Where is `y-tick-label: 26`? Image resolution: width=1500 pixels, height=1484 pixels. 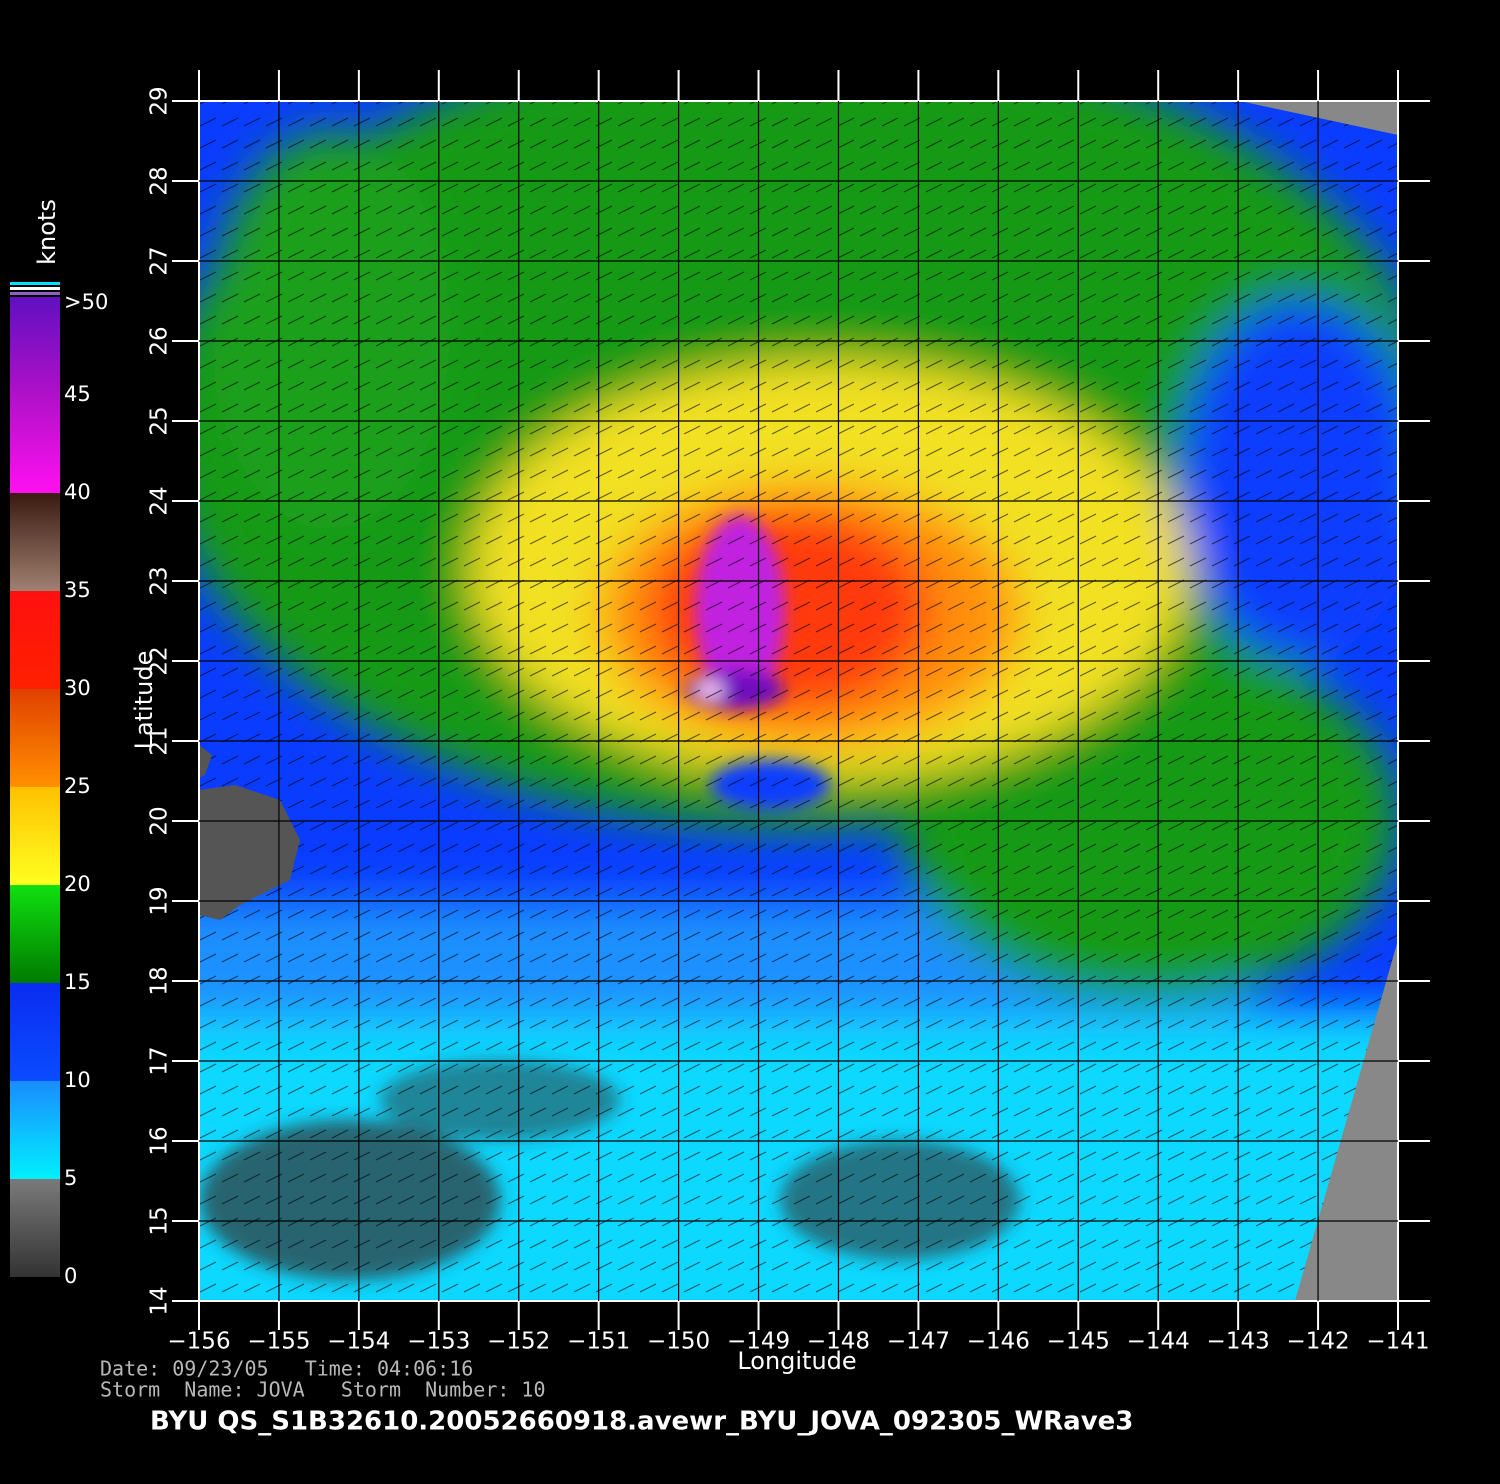
y-tick-label: 26 is located at coordinates (160, 340).